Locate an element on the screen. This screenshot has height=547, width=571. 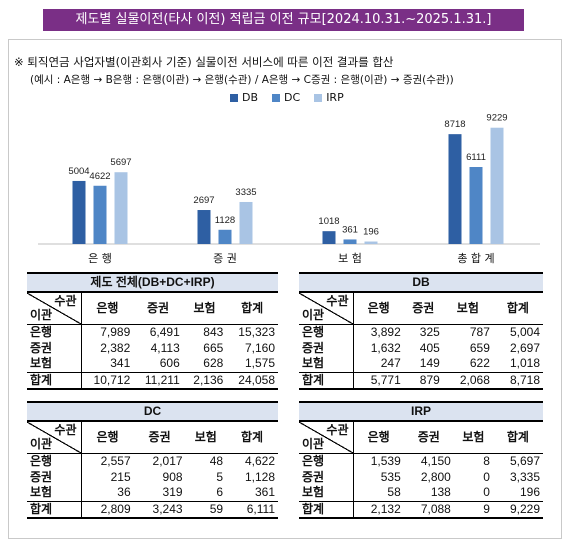
table-total-row: 합계 5,771 879 2,068 8,718 is located at coordinates (421, 380).